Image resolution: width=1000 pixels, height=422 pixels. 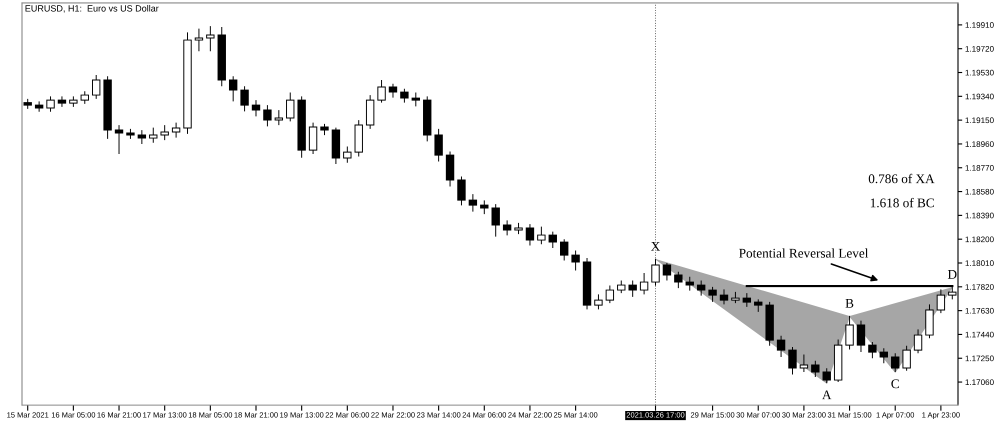 What do you see at coordinates (980, 168) in the screenshot?
I see `y-tick-label: 1.18770` at bounding box center [980, 168].